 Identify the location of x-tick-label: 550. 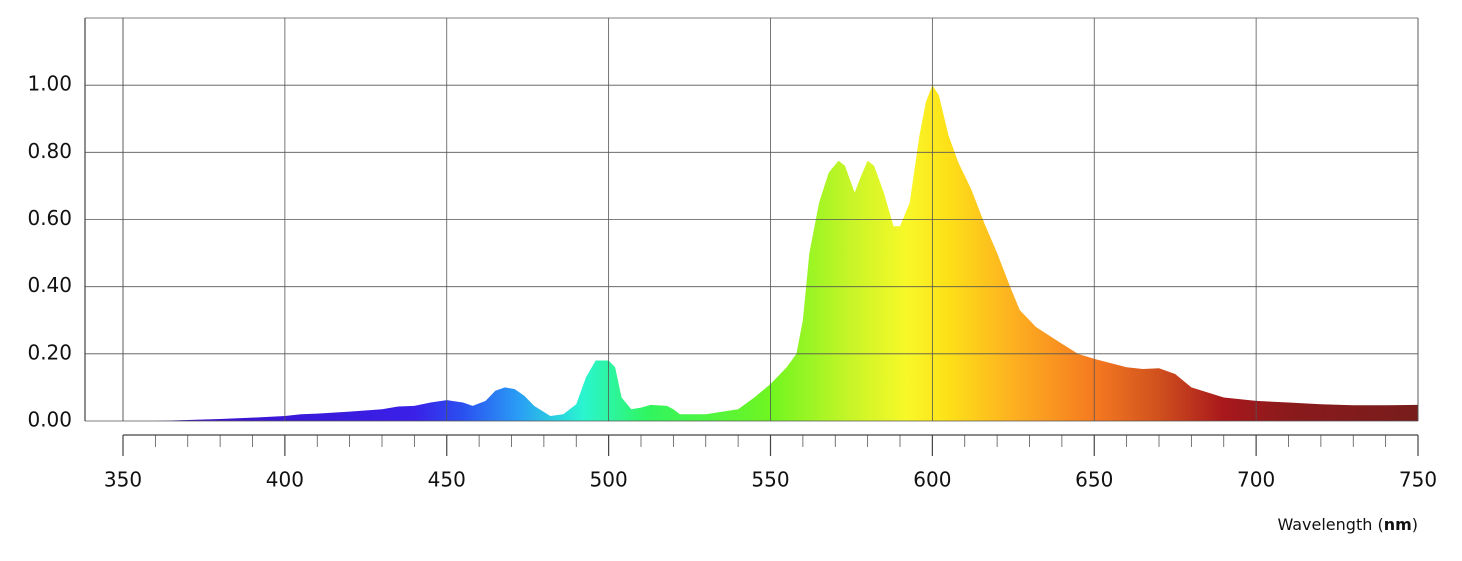
(770, 480).